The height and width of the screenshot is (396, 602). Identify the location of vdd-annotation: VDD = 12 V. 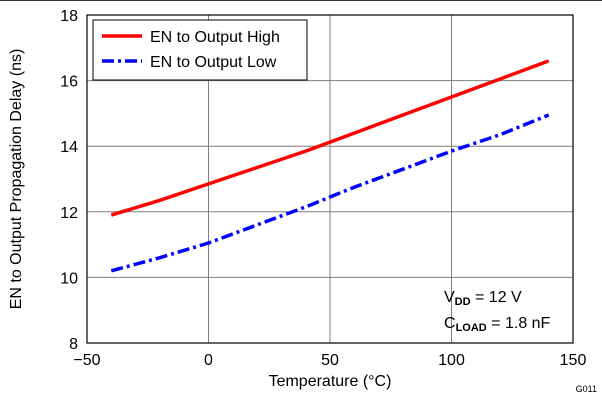
(483, 298).